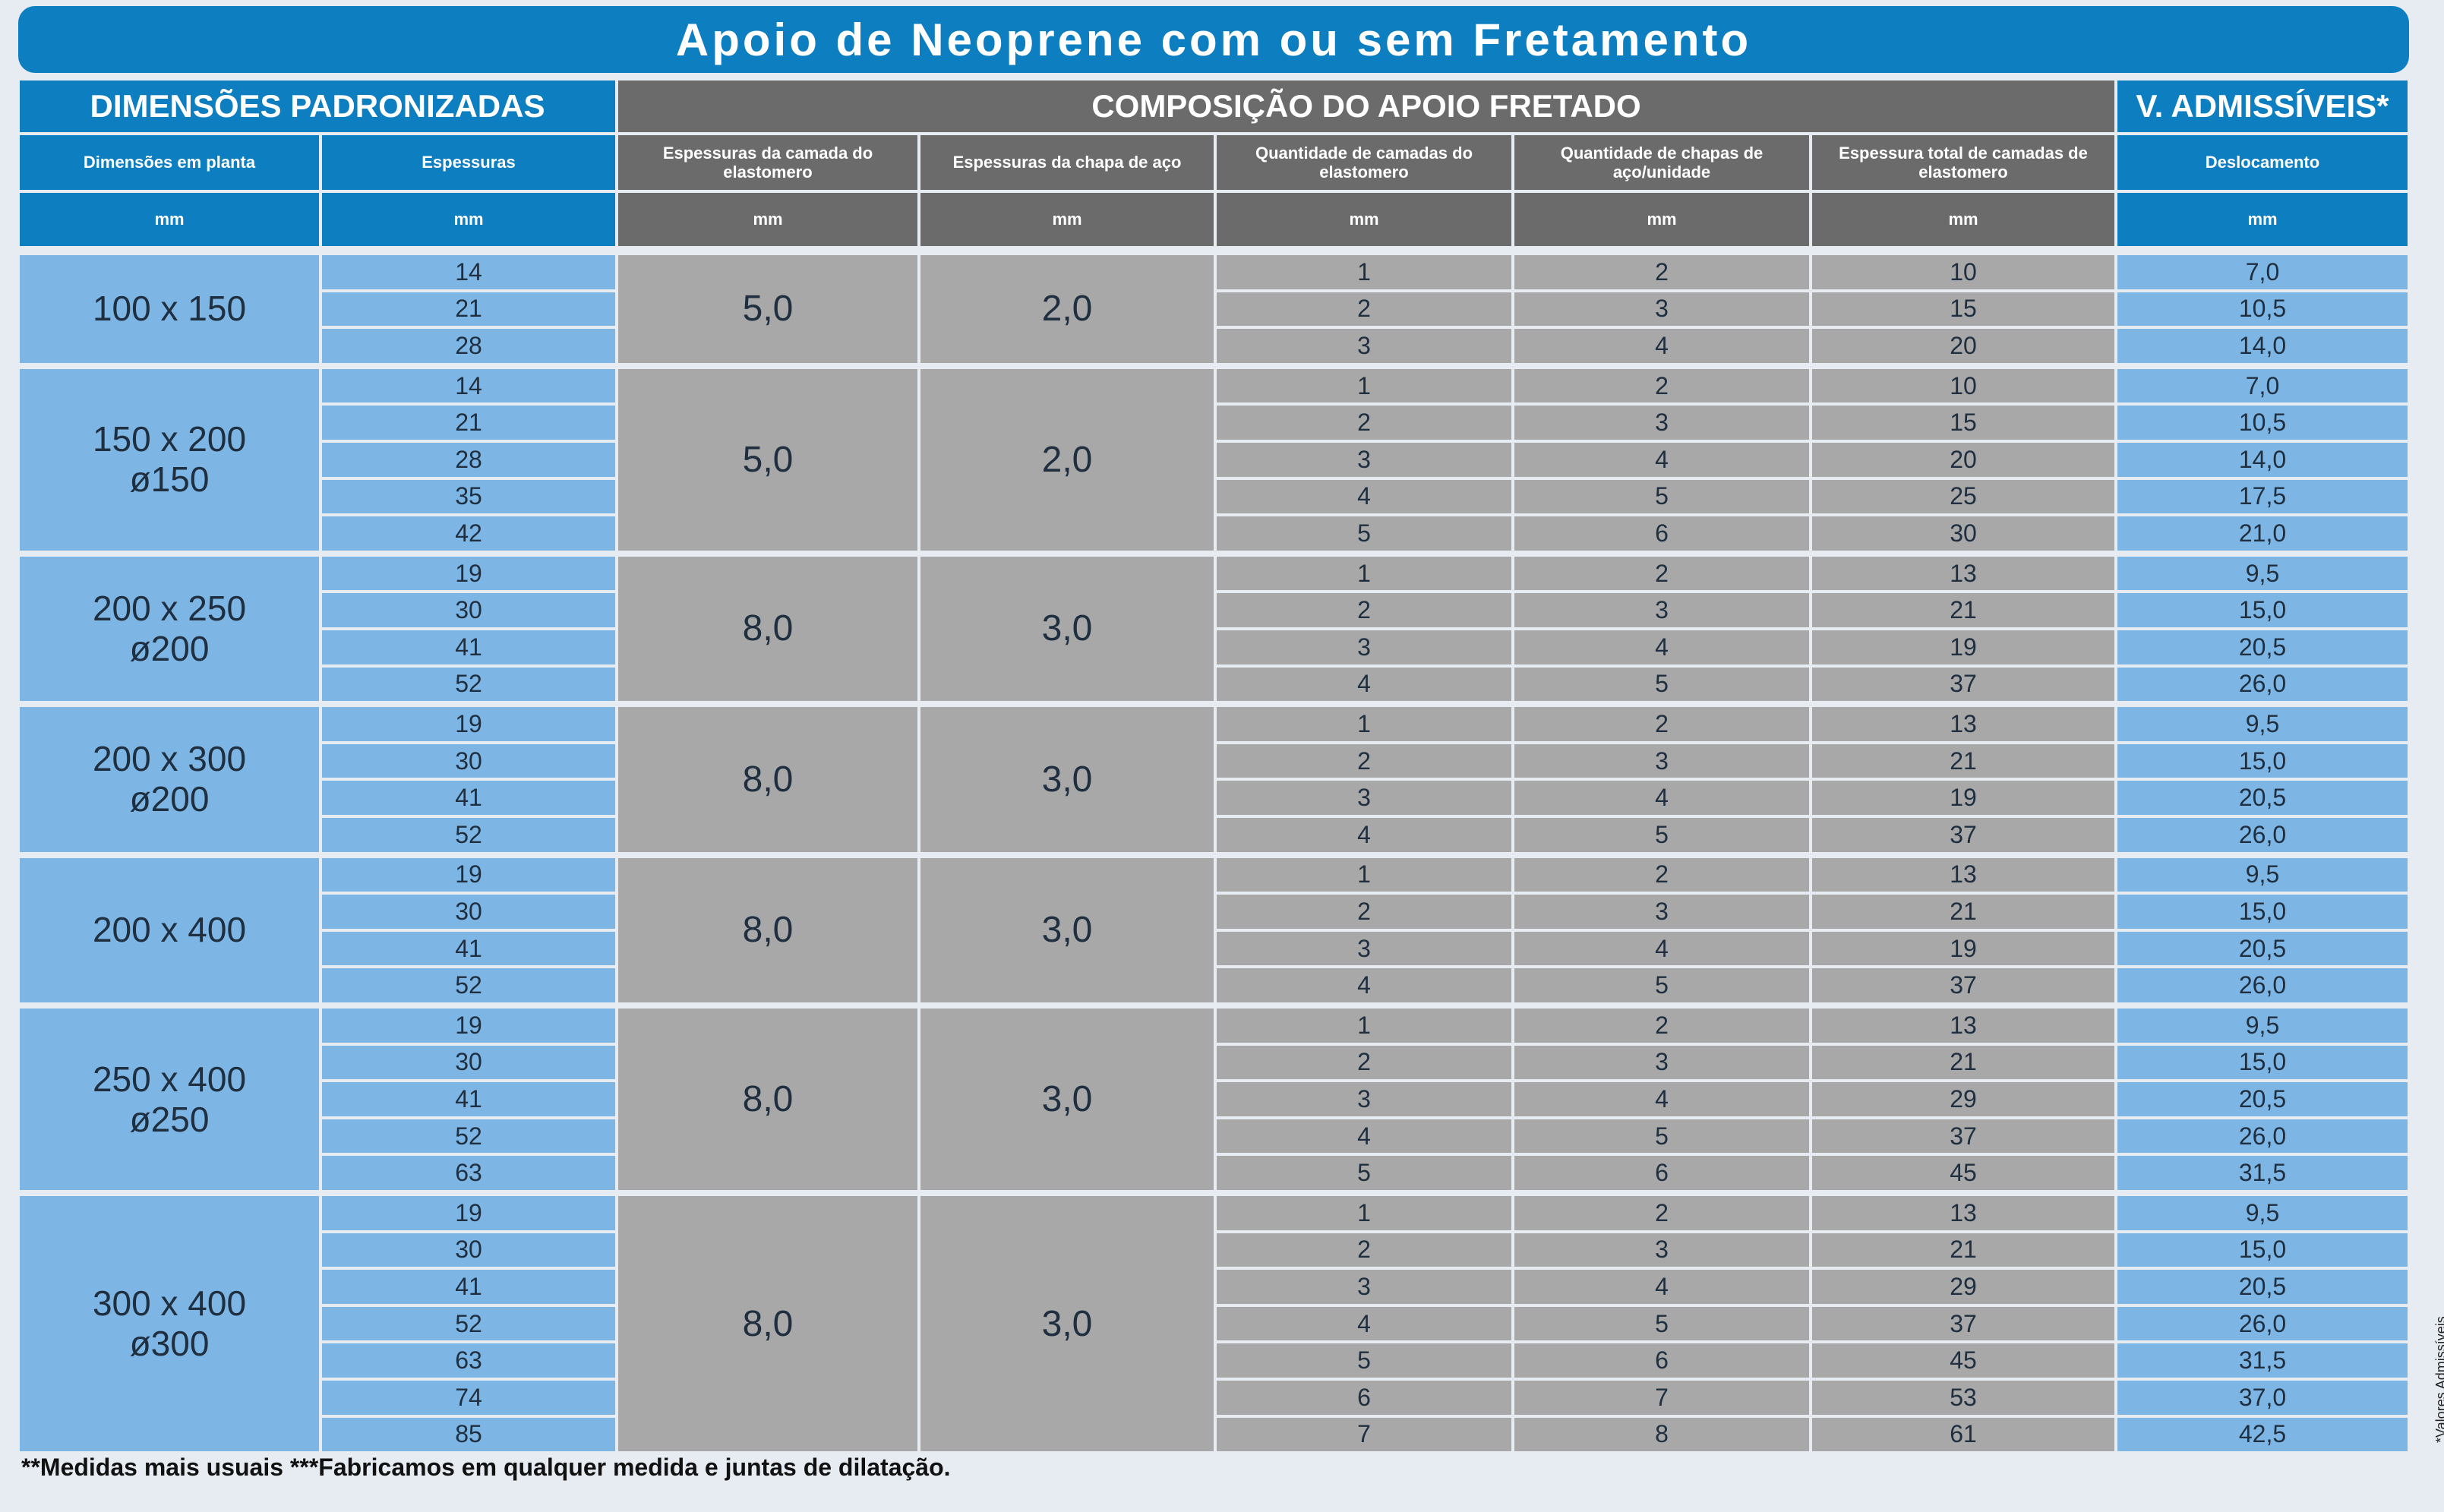 The height and width of the screenshot is (1512, 2444). What do you see at coordinates (468, 423) in the screenshot?
I see `espessura-cell: 21` at bounding box center [468, 423].